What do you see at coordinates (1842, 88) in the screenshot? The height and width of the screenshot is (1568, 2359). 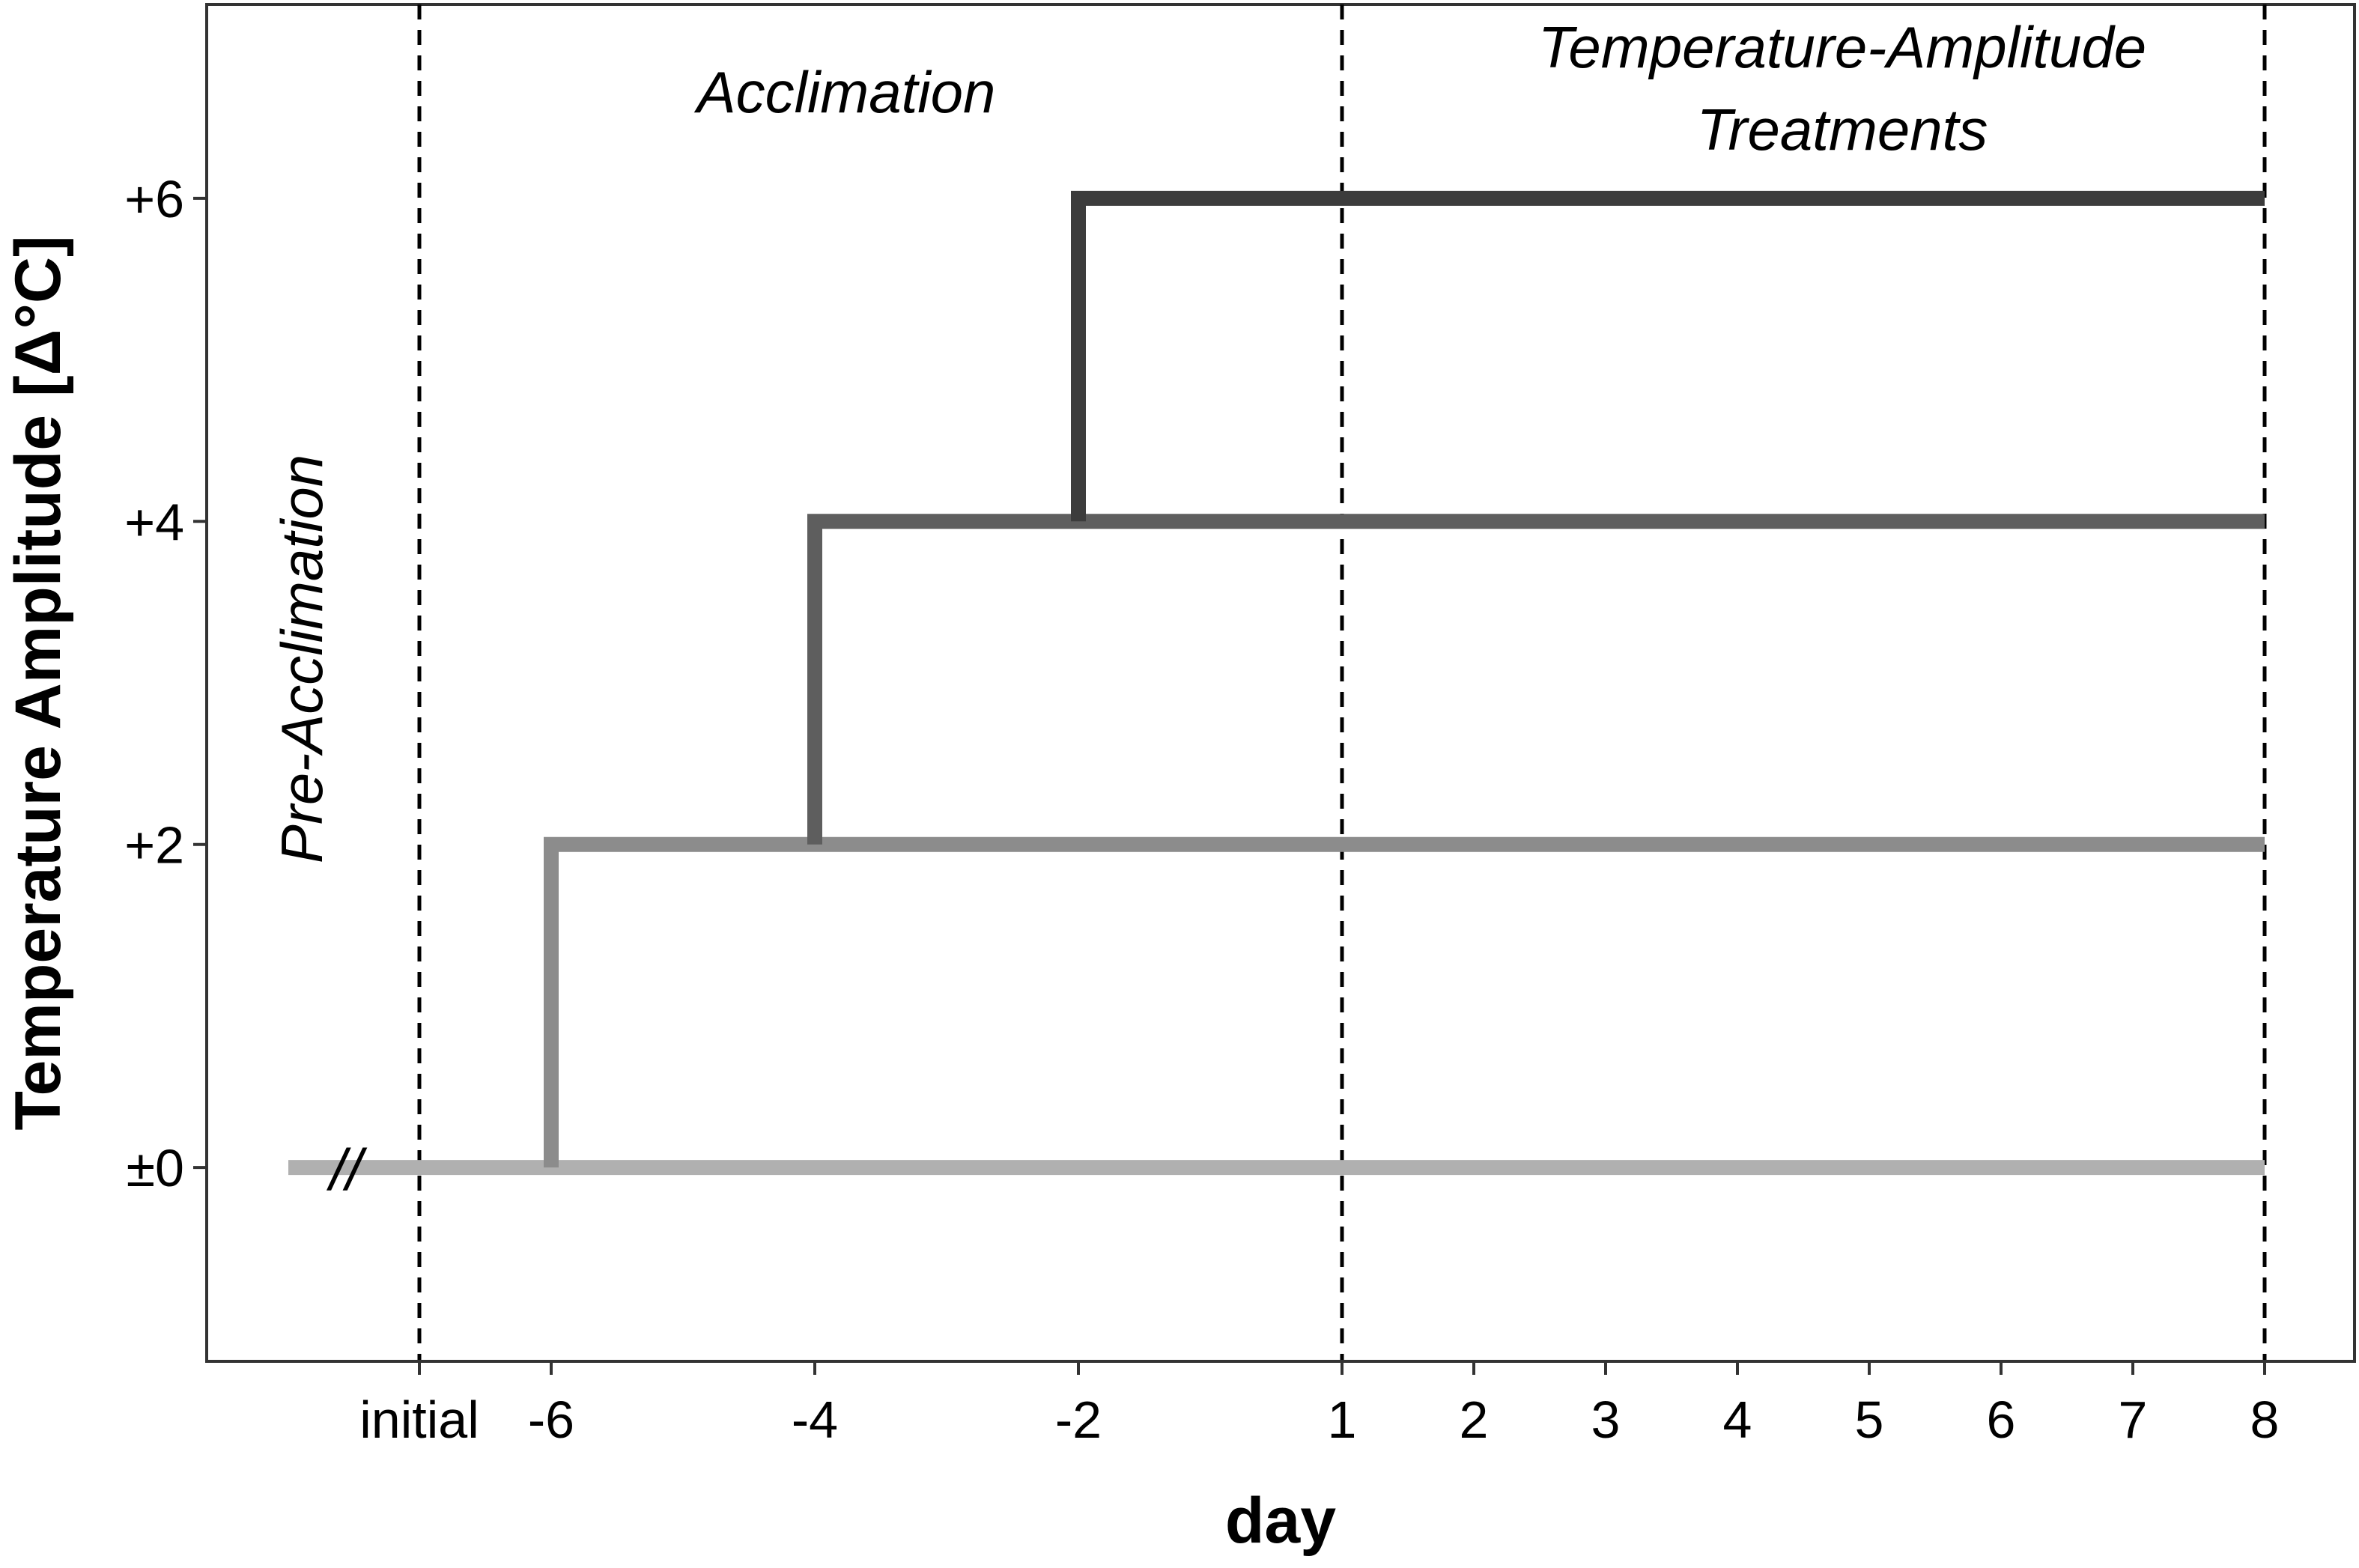 I see `phase-label-2: Temperature-Amplitude Treatments` at bounding box center [1842, 88].